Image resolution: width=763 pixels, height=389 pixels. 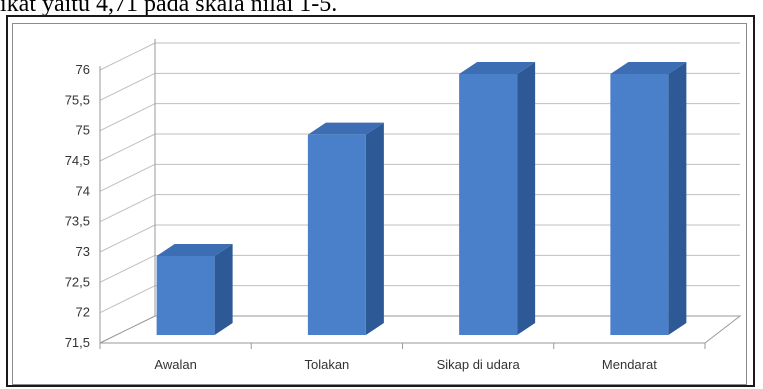 I want to click on y-tick-label-4: 73,5, so click(x=77, y=221).